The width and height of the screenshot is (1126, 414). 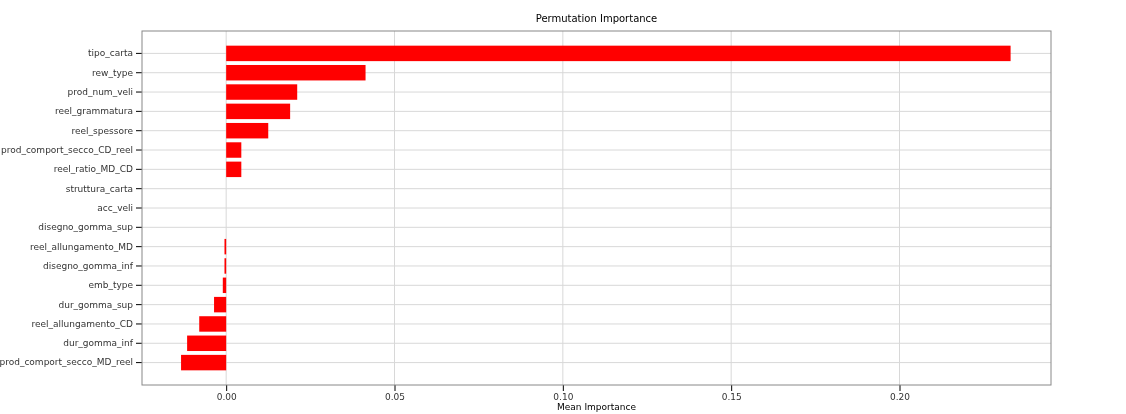 What do you see at coordinates (102, 130) in the screenshot?
I see `y-tick-label: reel_spessore` at bounding box center [102, 130].